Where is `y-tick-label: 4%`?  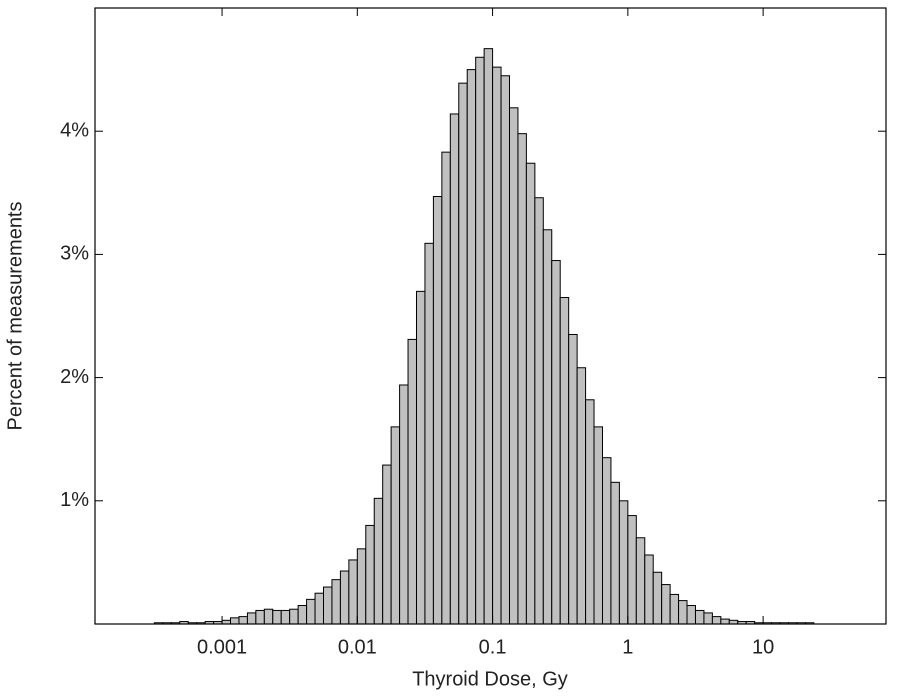
y-tick-label: 4% is located at coordinates (74, 130).